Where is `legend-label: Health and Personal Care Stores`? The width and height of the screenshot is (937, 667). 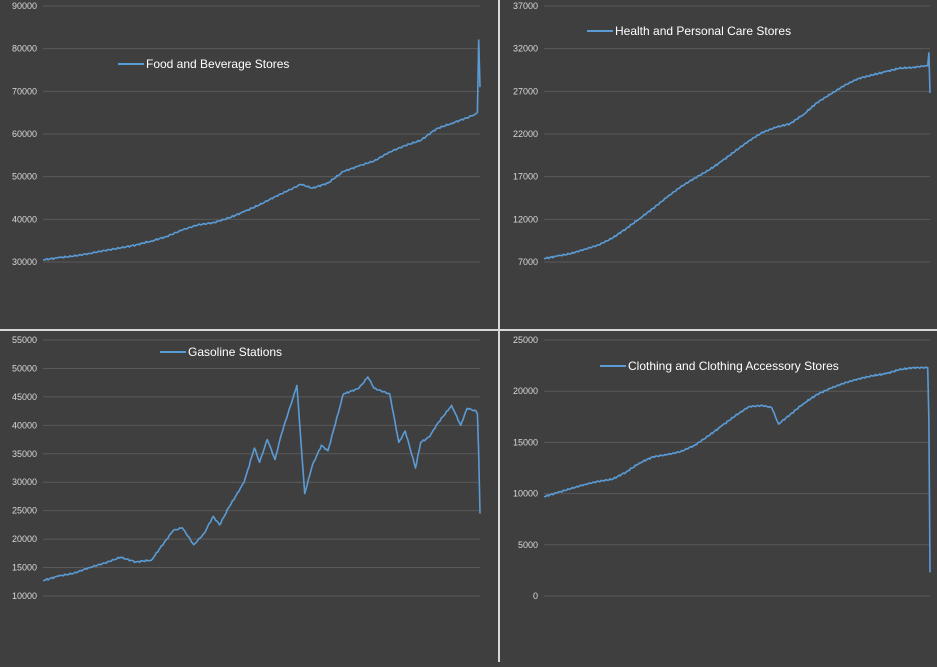
legend-label: Health and Personal Care Stores is located at coordinates (703, 31).